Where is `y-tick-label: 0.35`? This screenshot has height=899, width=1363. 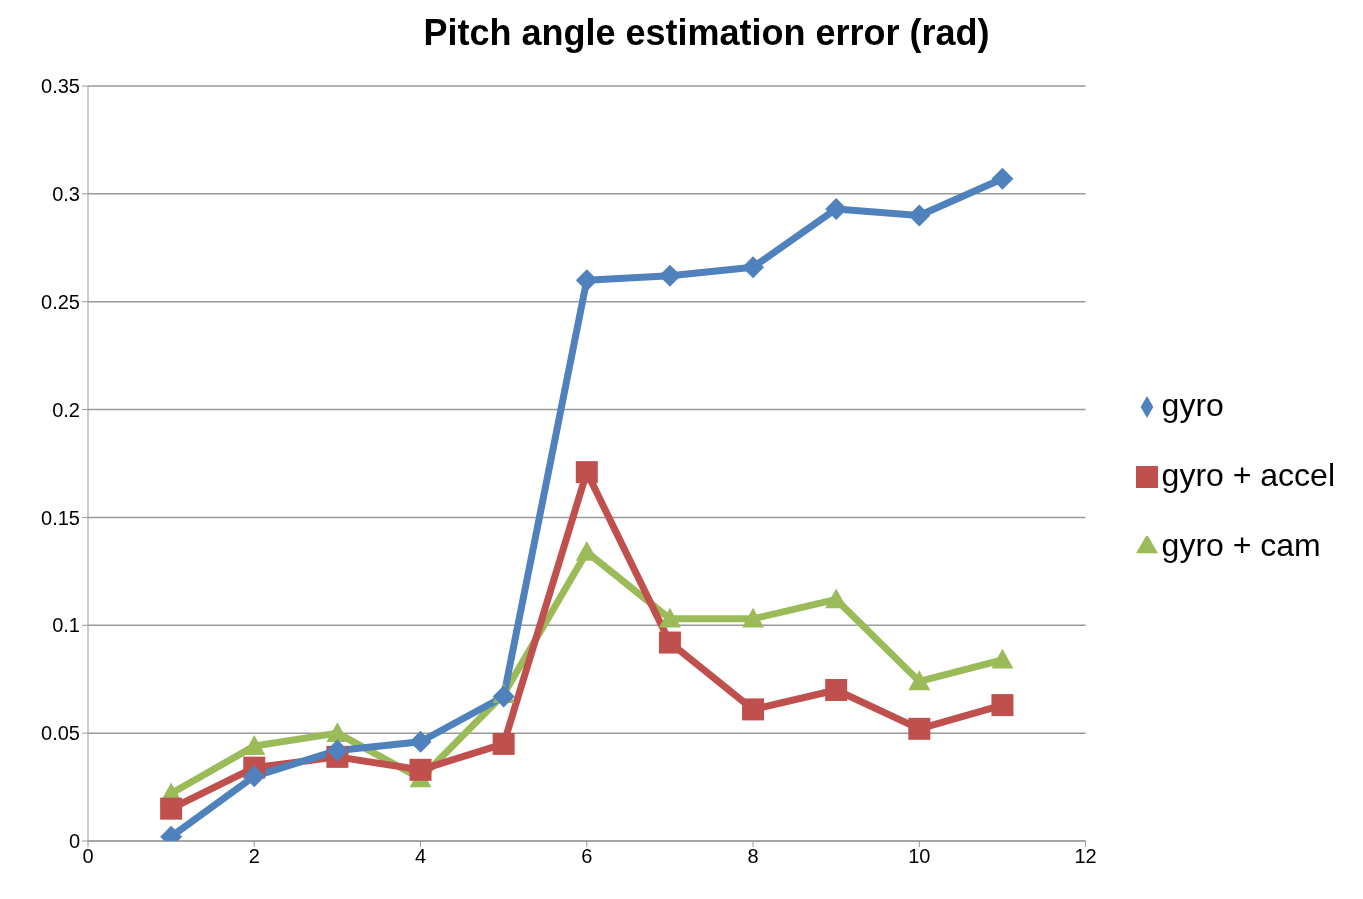
y-tick-label: 0.35 is located at coordinates (60, 86).